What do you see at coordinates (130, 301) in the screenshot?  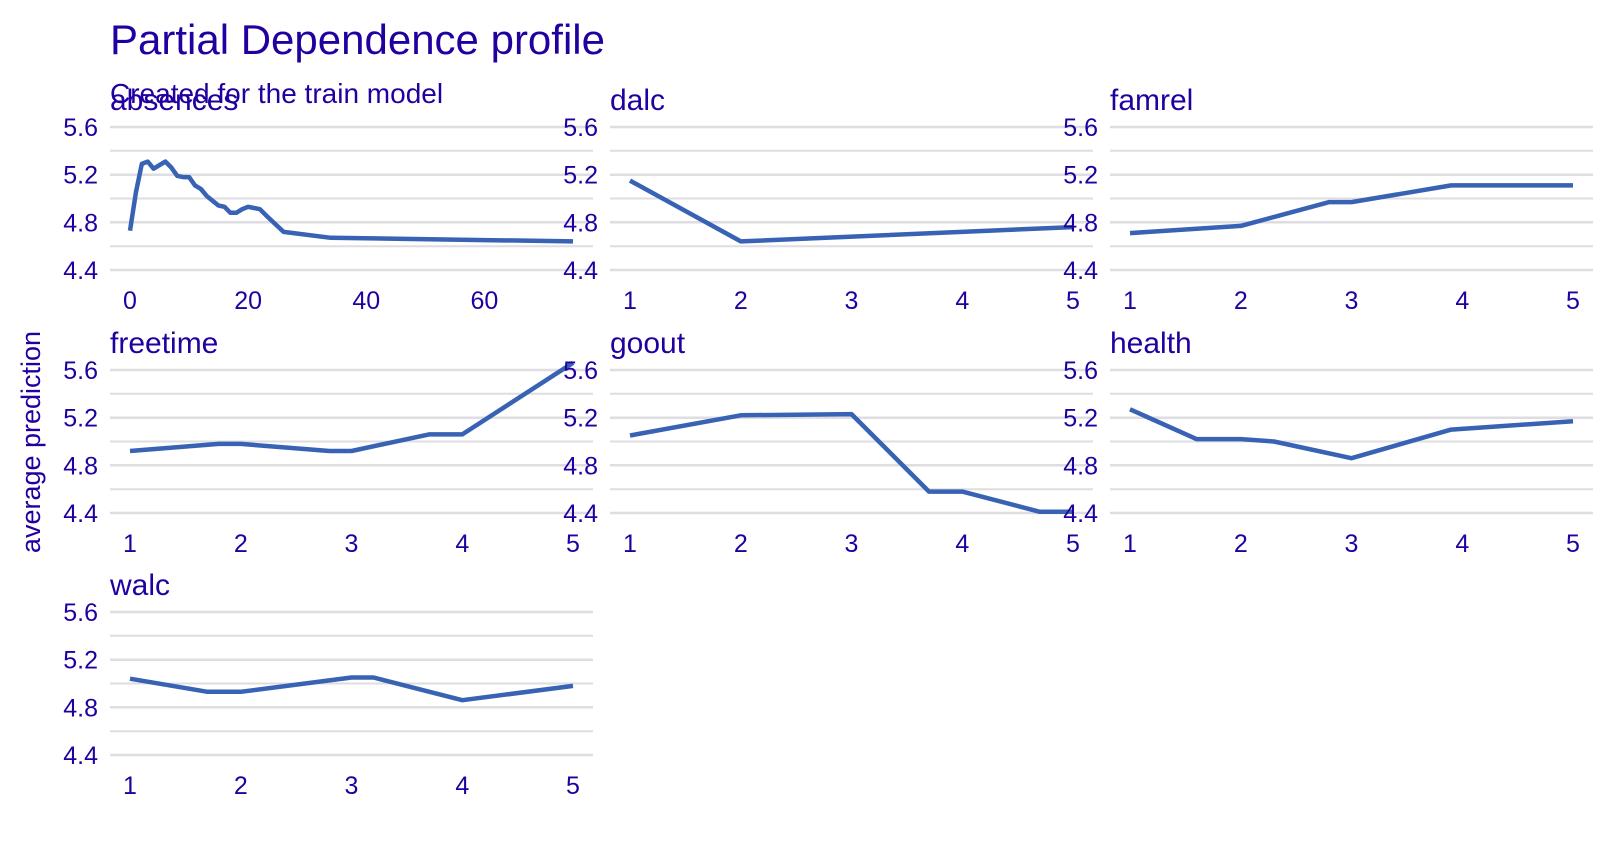 I see `x-tick-label: 0` at bounding box center [130, 301].